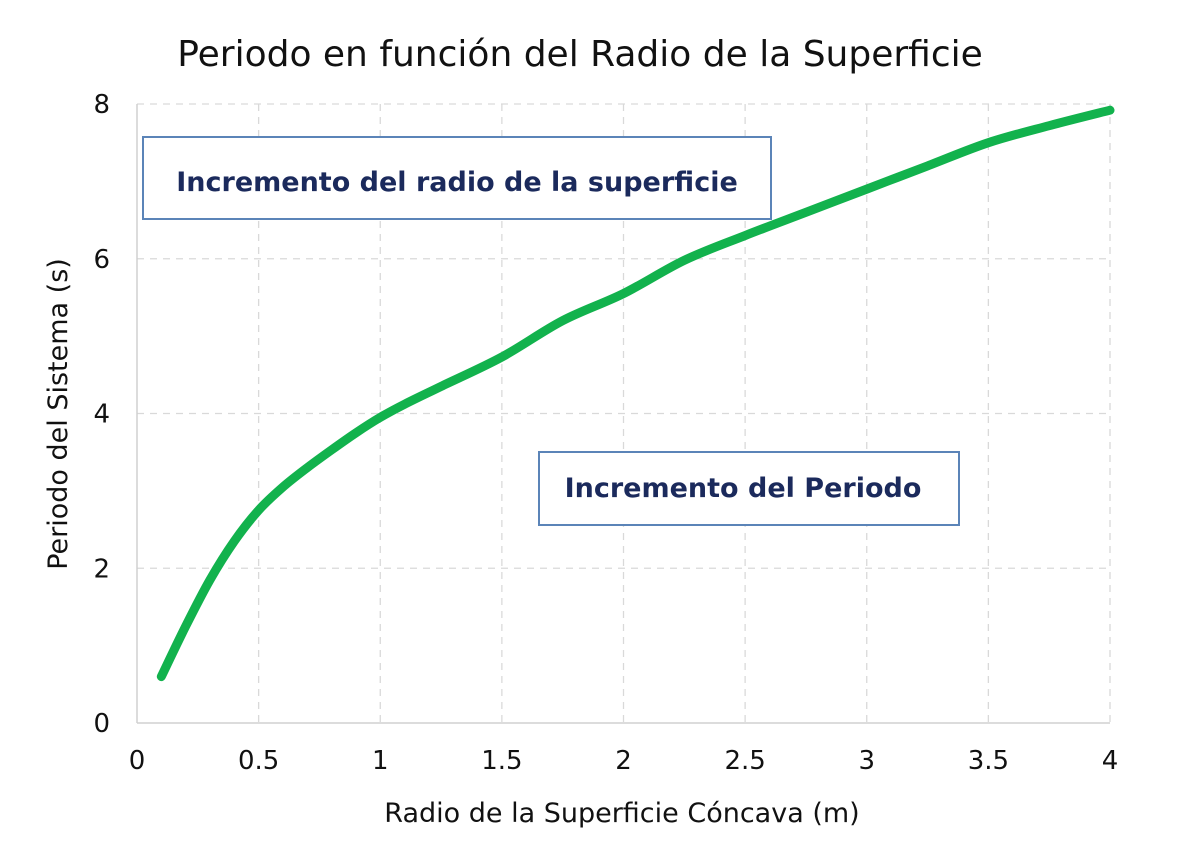  What do you see at coordinates (58, 414) in the screenshot?
I see `y-axis-label: Periodo del Sistema (s)` at bounding box center [58, 414].